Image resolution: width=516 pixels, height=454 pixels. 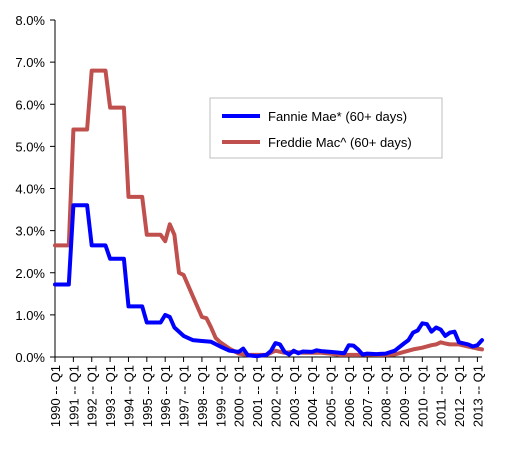 What do you see at coordinates (312, 396) in the screenshot?
I see `x-tick-label: 2004 -- Q1` at bounding box center [312, 396].